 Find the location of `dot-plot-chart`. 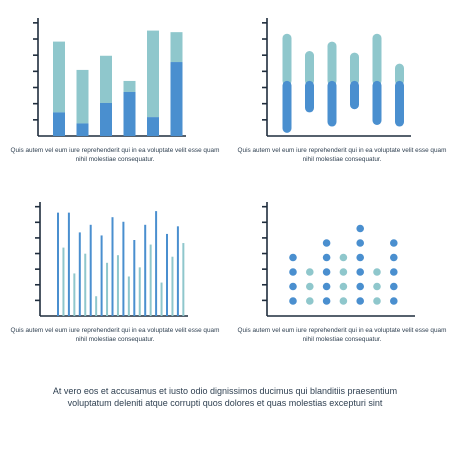

dot-plot-chart is located at coordinates (338, 259).